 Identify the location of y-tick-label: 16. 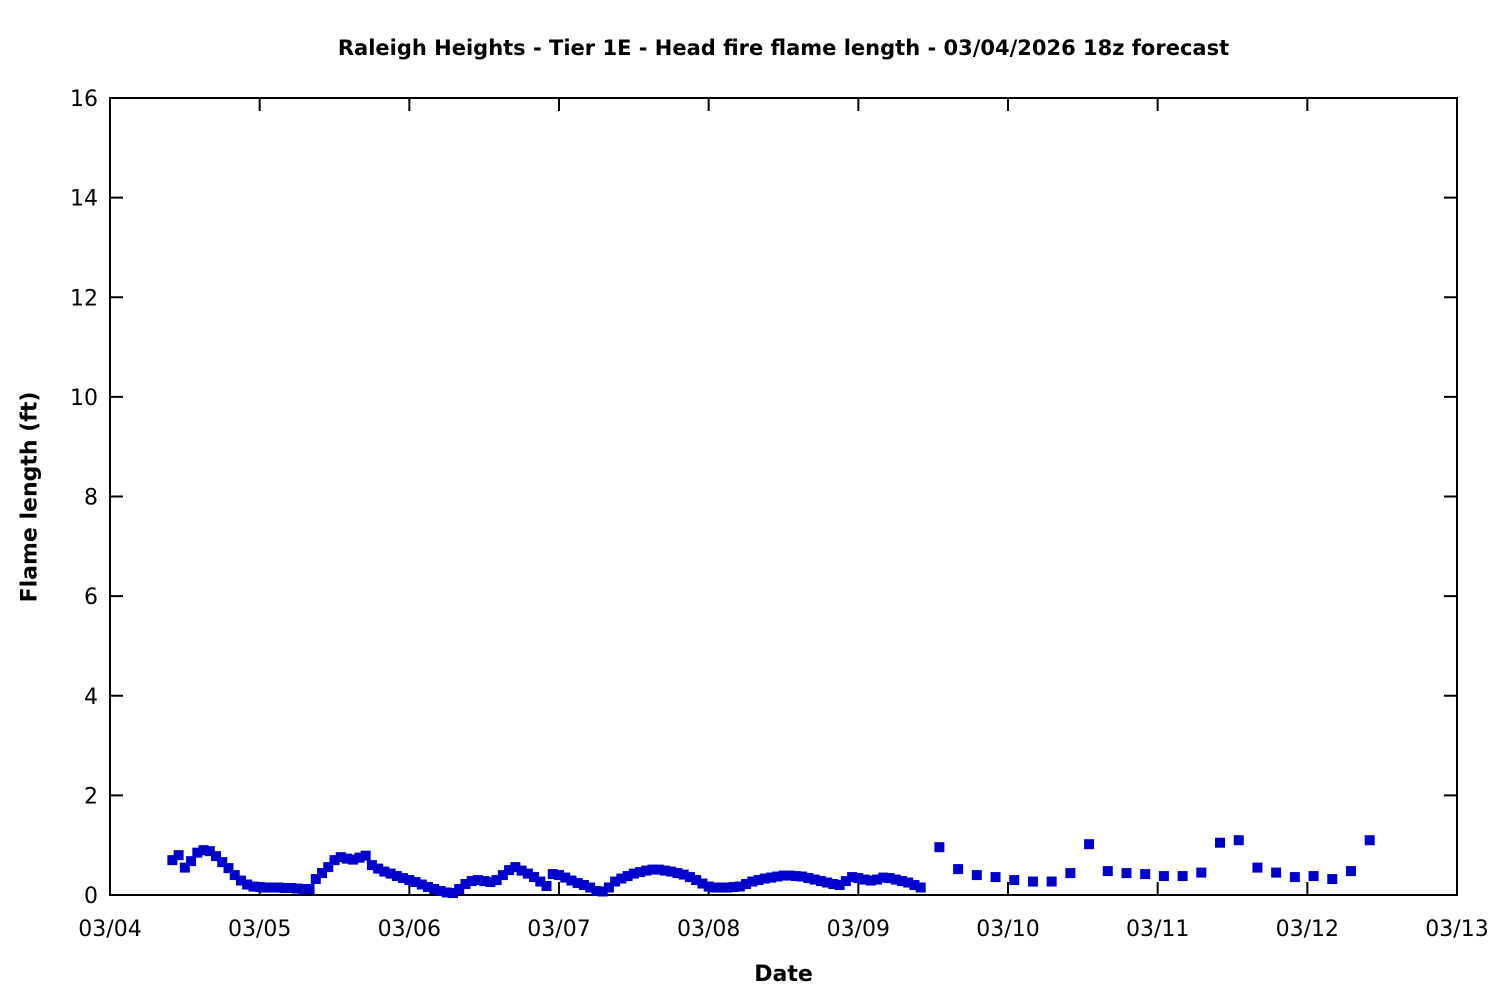
(84, 99).